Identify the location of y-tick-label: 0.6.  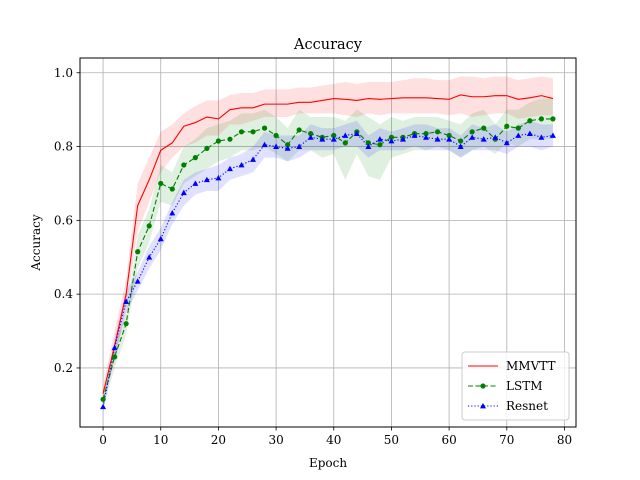
(63, 220).